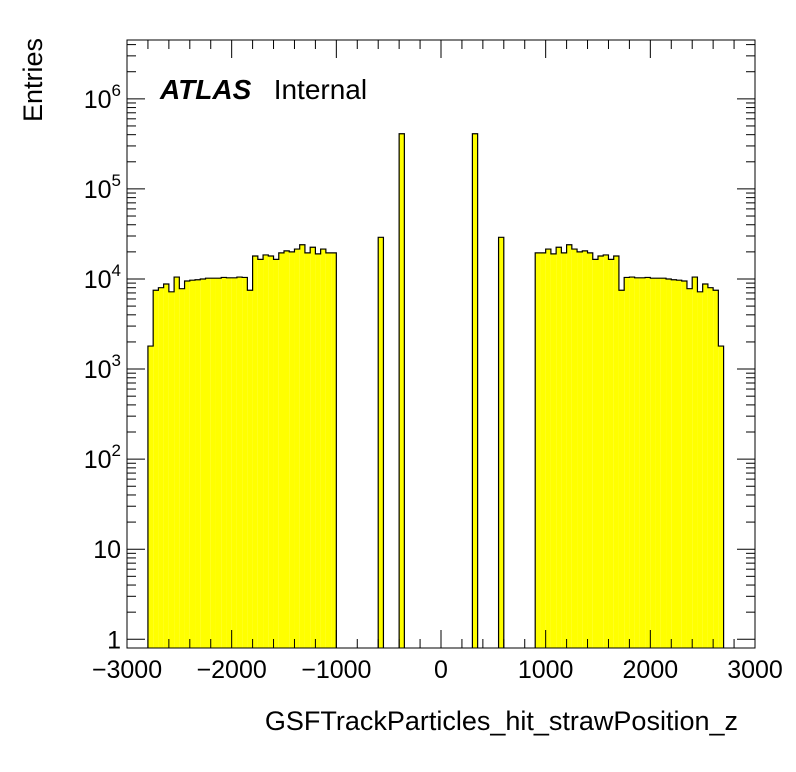 This screenshot has width=796, height=772. I want to click on y-tick-label: 10, so click(107, 550).